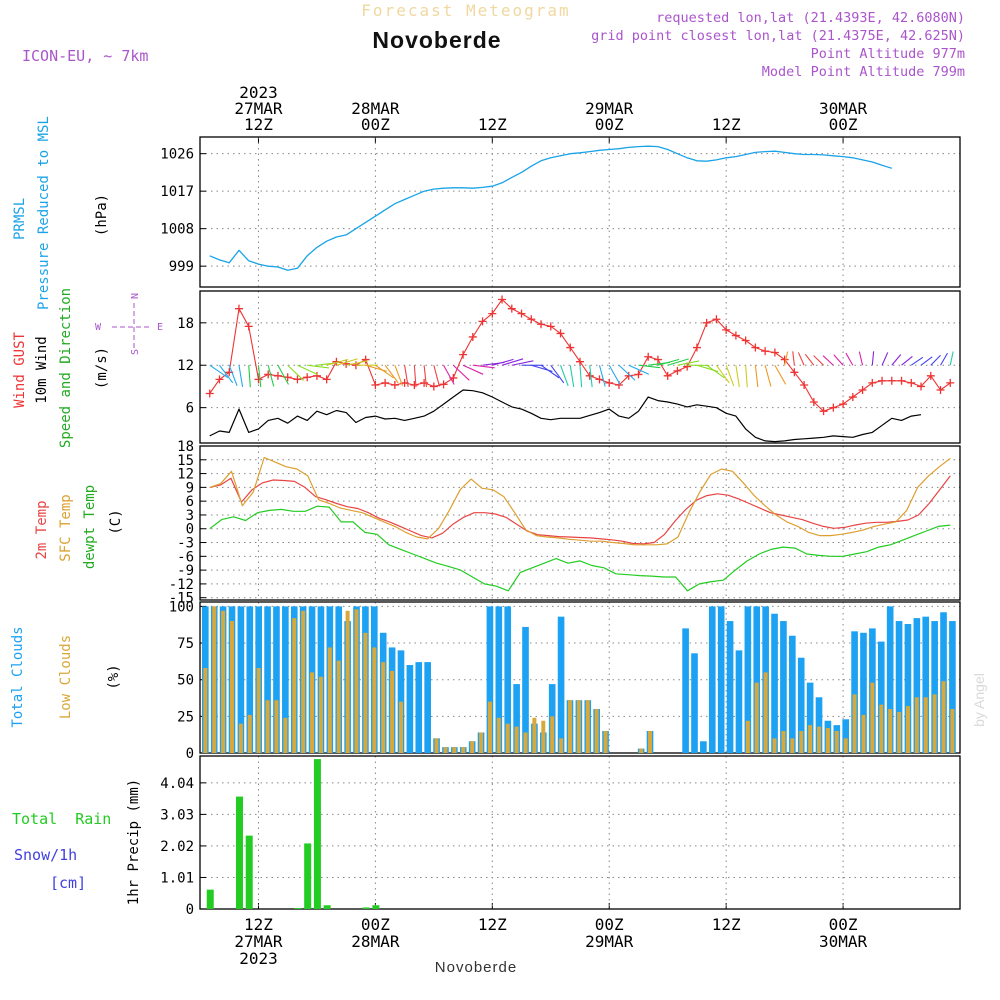 Image resolution: width=1000 pixels, height=1000 pixels. What do you see at coordinates (177, 878) in the screenshot?
I see `ytick-label: 1.01` at bounding box center [177, 878].